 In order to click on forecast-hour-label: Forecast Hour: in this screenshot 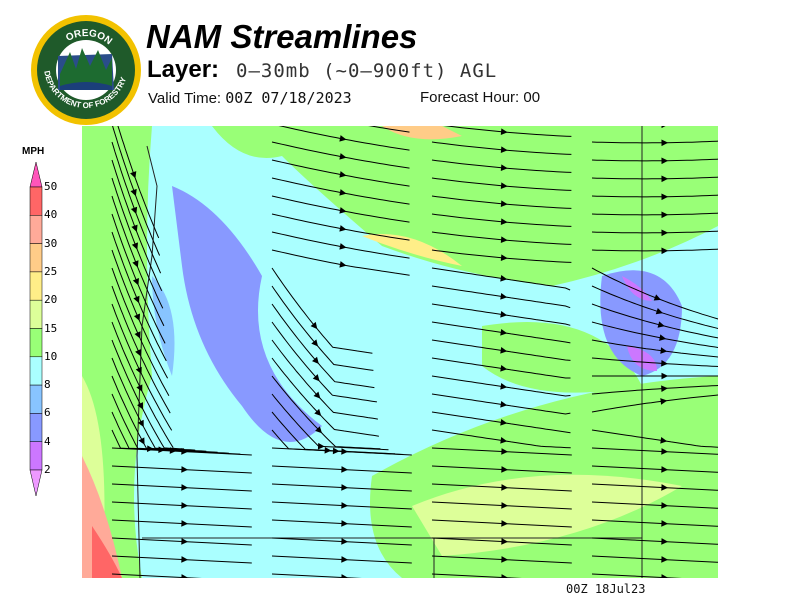, I will do `click(470, 97)`.